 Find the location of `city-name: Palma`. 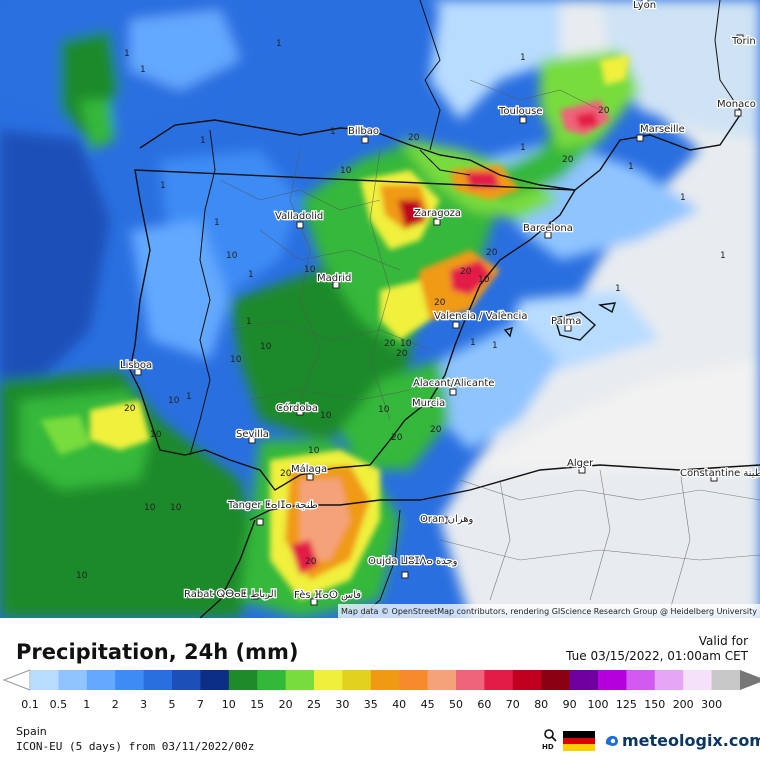

city-name: Palma is located at coordinates (566, 321).